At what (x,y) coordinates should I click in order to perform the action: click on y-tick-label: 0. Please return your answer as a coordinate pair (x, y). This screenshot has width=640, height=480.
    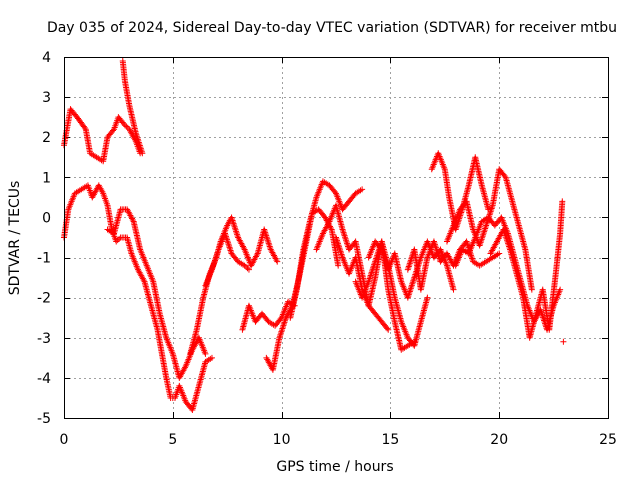
    Looking at the image, I should click on (46, 218).